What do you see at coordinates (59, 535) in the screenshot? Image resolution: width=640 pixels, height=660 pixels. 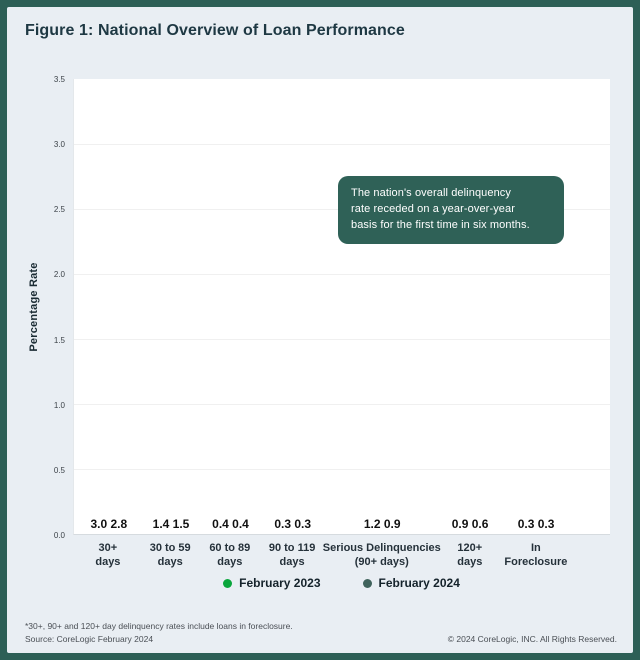 I see `y-tick-label: 0.0` at bounding box center [59, 535].